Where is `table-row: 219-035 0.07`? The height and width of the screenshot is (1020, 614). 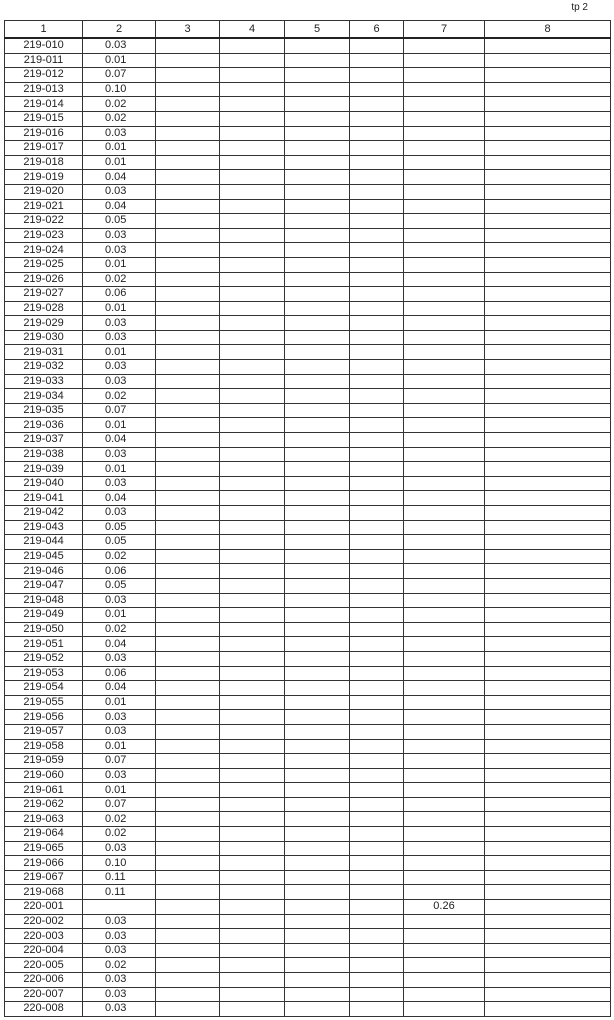 table-row: 219-035 0.07 is located at coordinates (307, 410).